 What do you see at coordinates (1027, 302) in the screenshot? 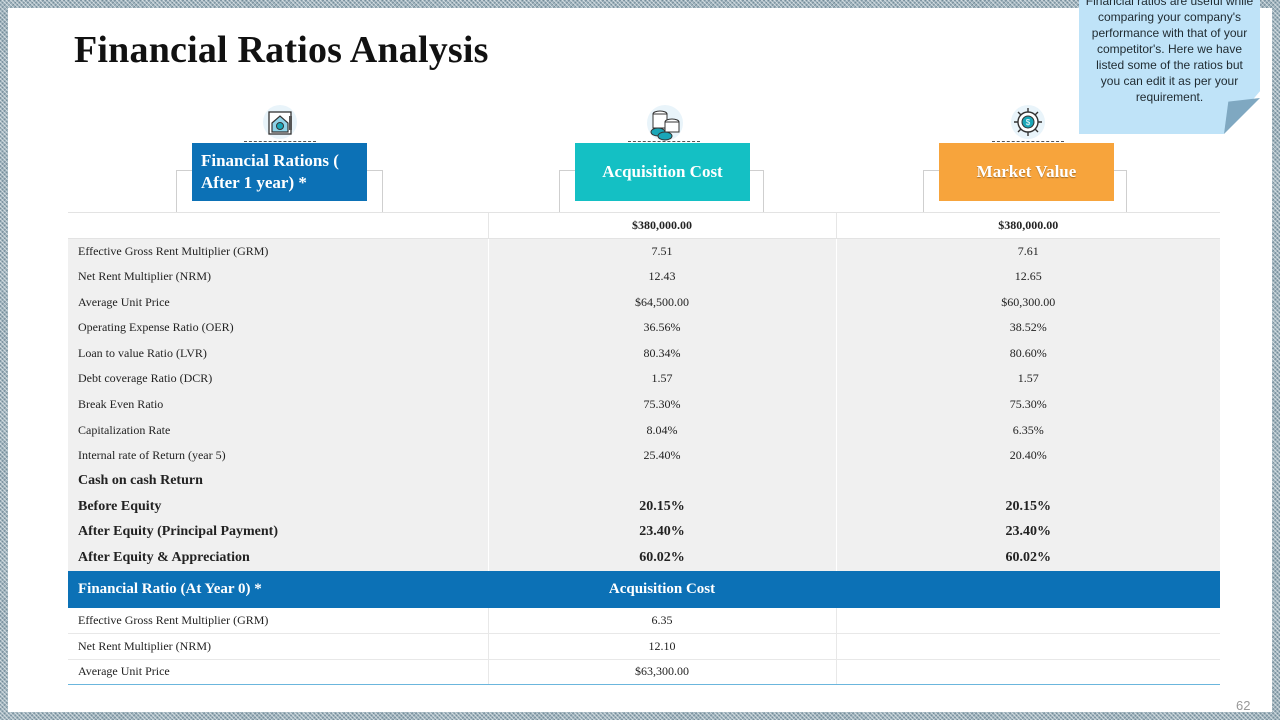
I see `market-value: $60,300.00` at bounding box center [1027, 302].